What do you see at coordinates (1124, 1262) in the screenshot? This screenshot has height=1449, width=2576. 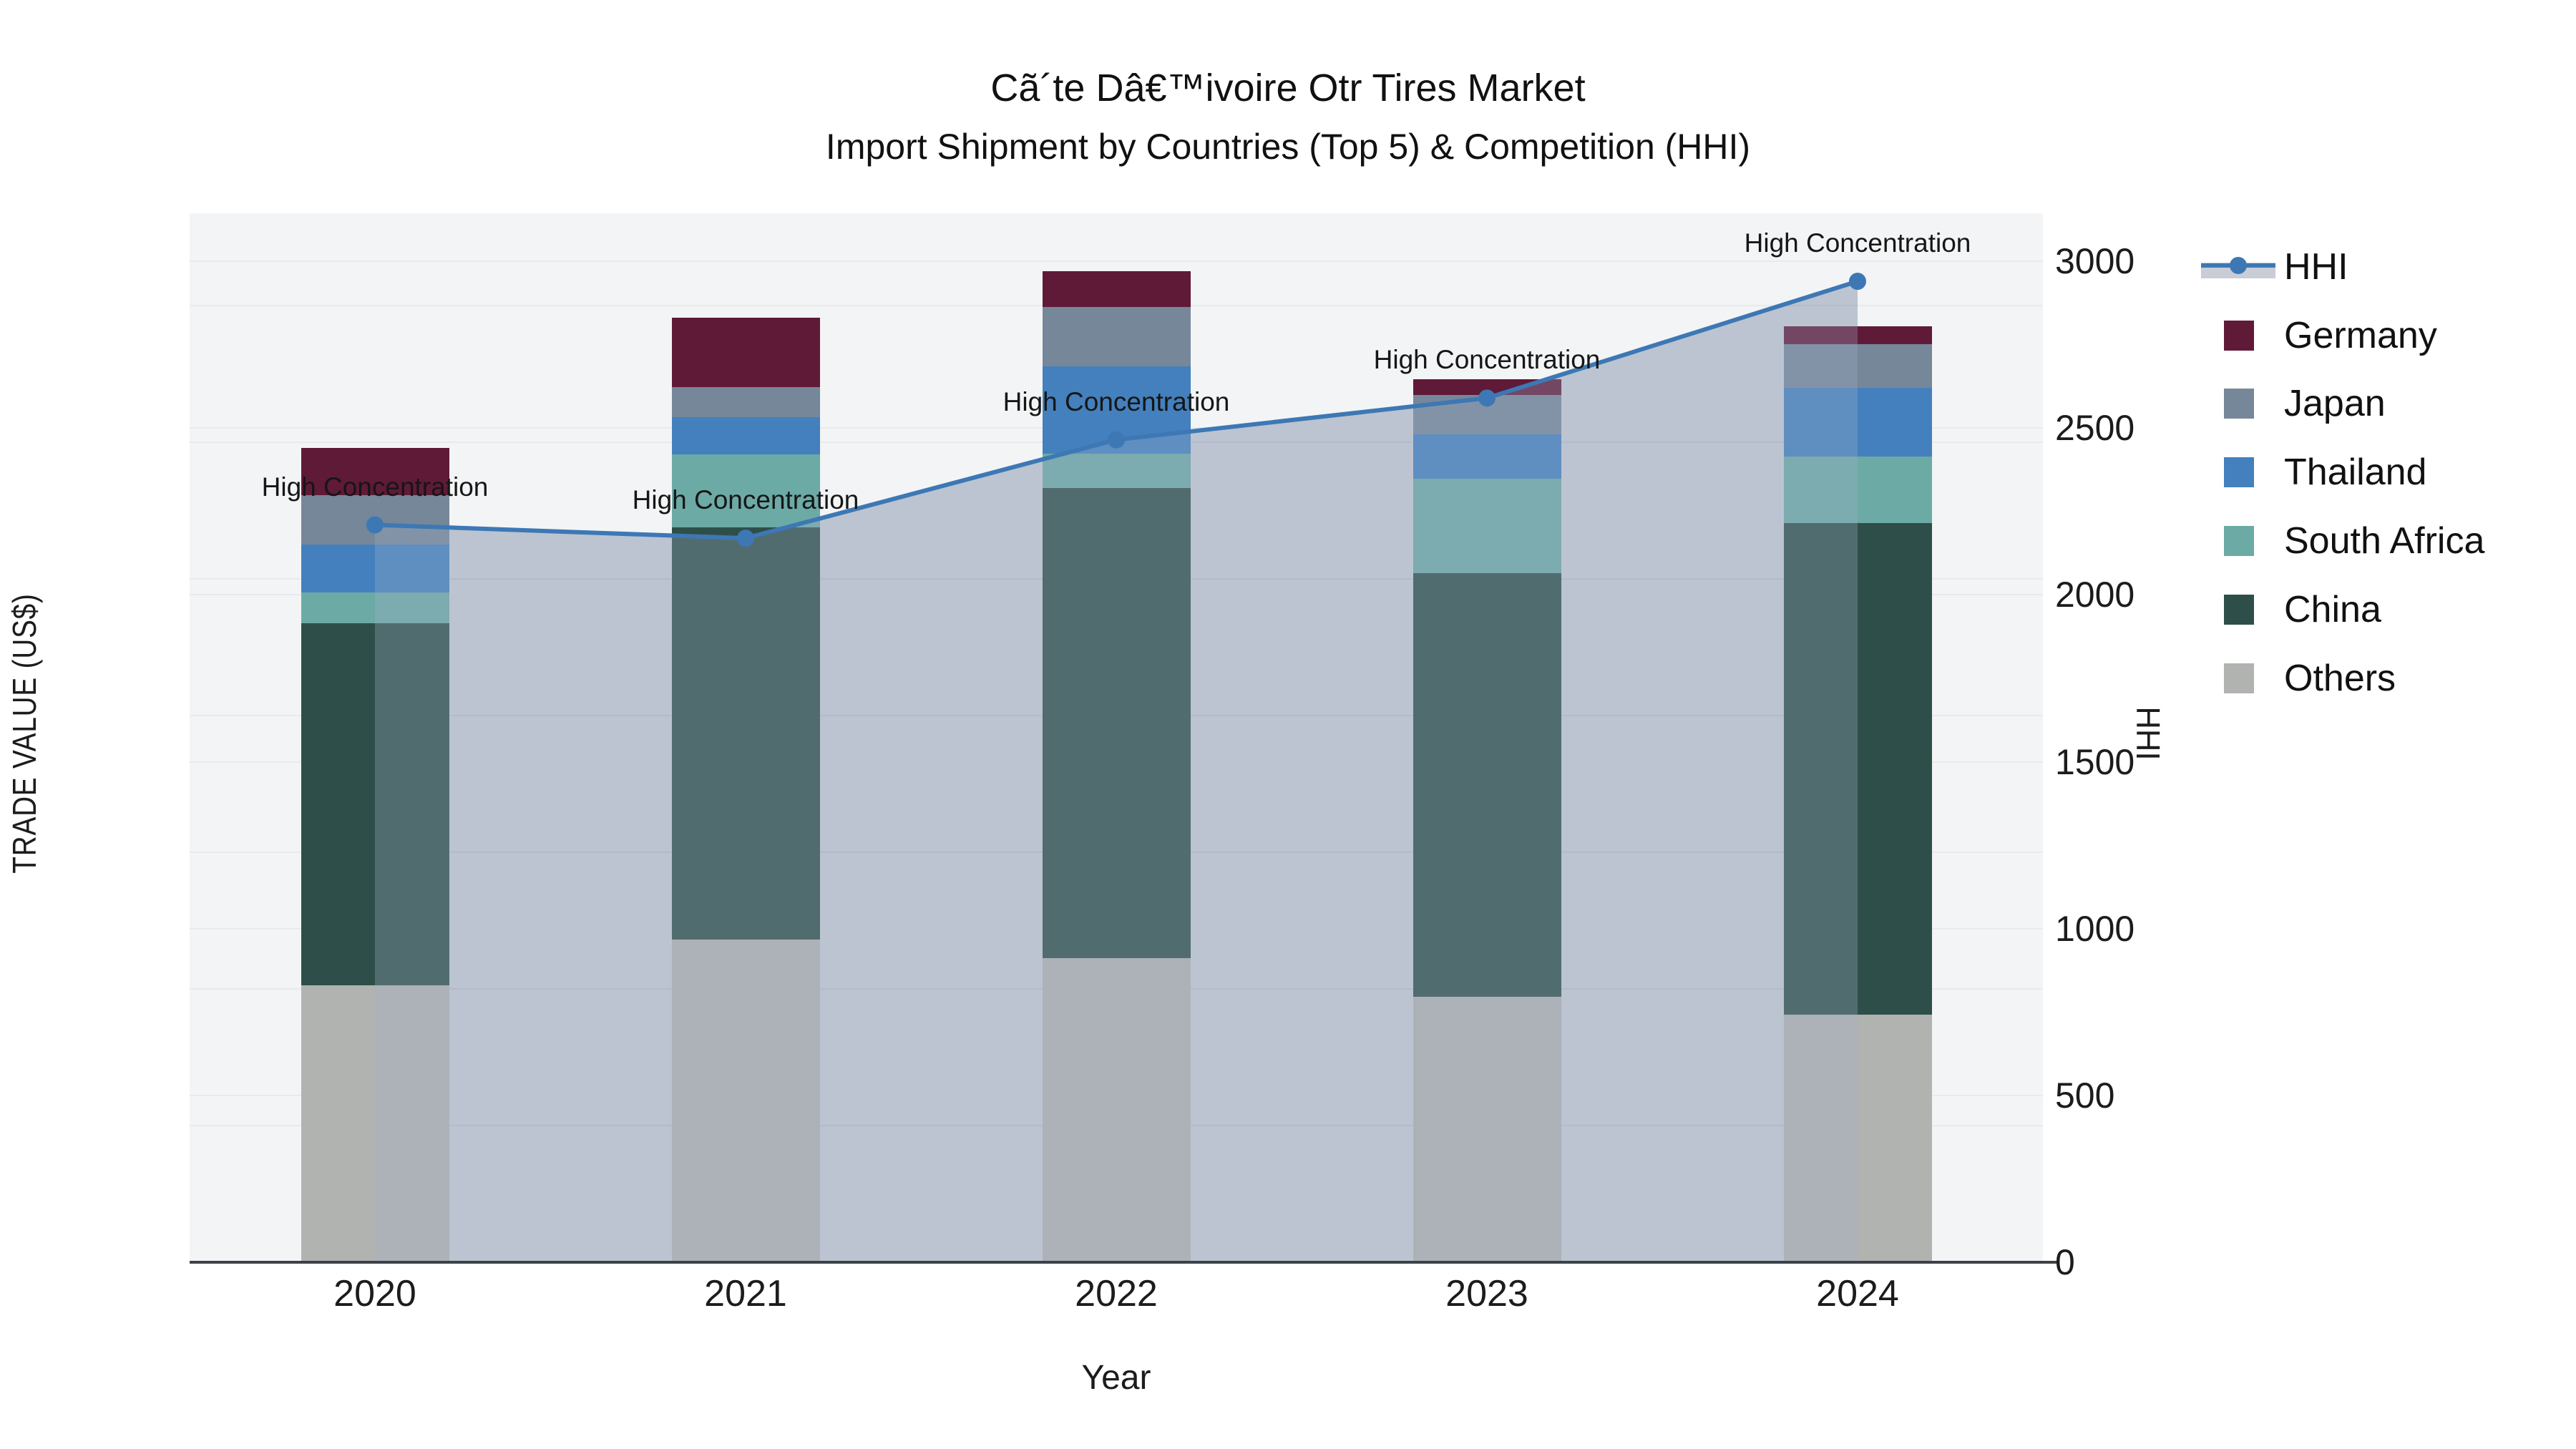 I see `x-axis-line` at bounding box center [1124, 1262].